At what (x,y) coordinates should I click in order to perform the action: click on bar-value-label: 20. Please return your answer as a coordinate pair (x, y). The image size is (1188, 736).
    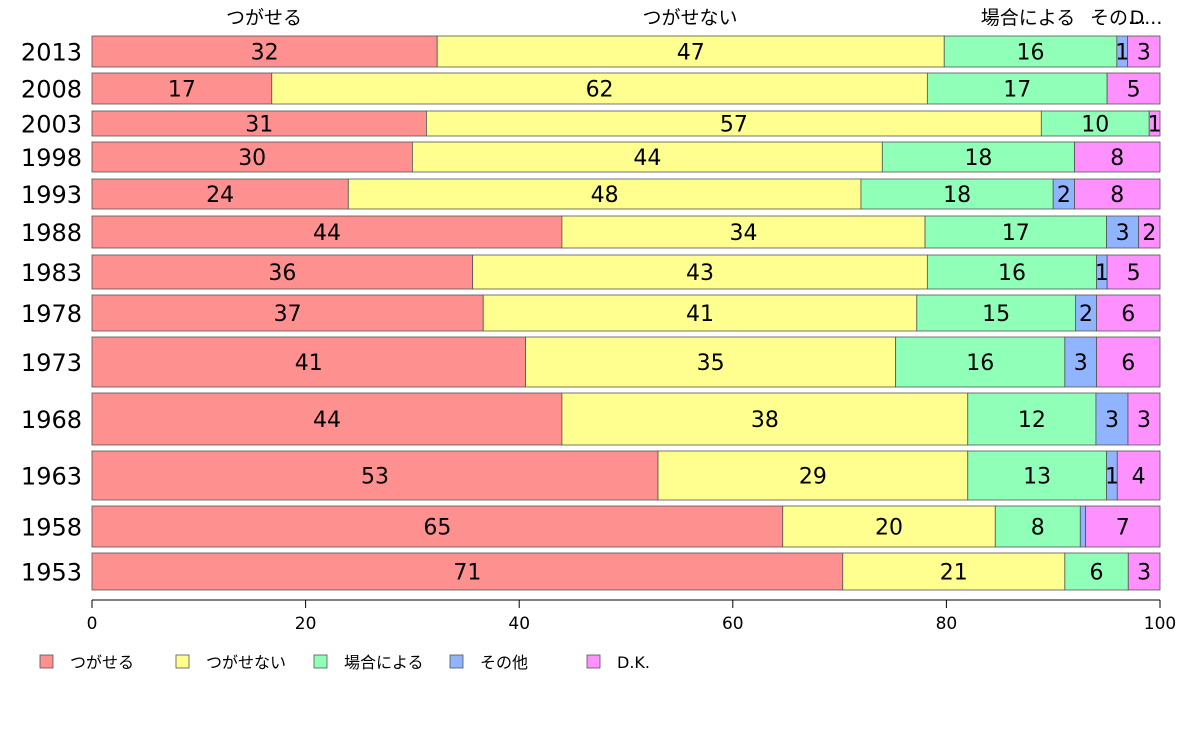
    Looking at the image, I should click on (889, 528).